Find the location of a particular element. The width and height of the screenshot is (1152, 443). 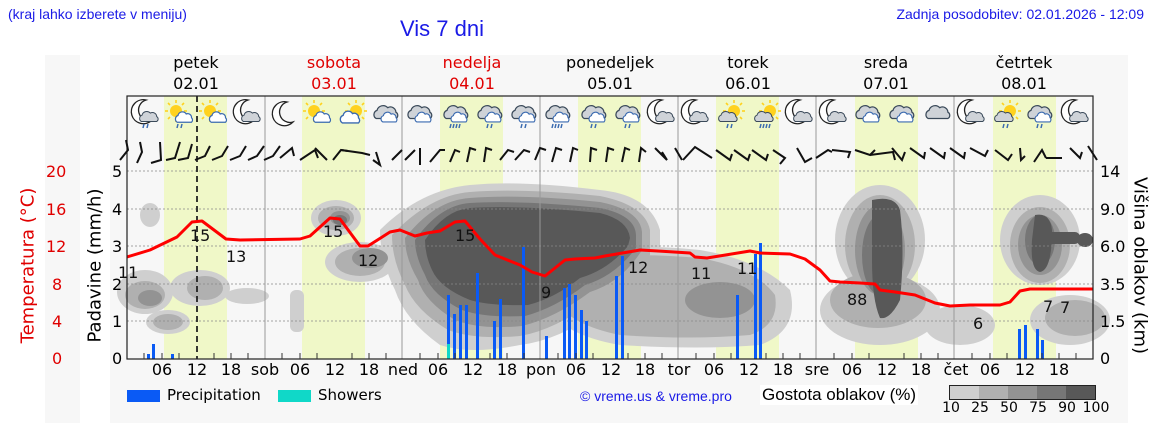

density-tick: 50 is located at coordinates (1009, 408).